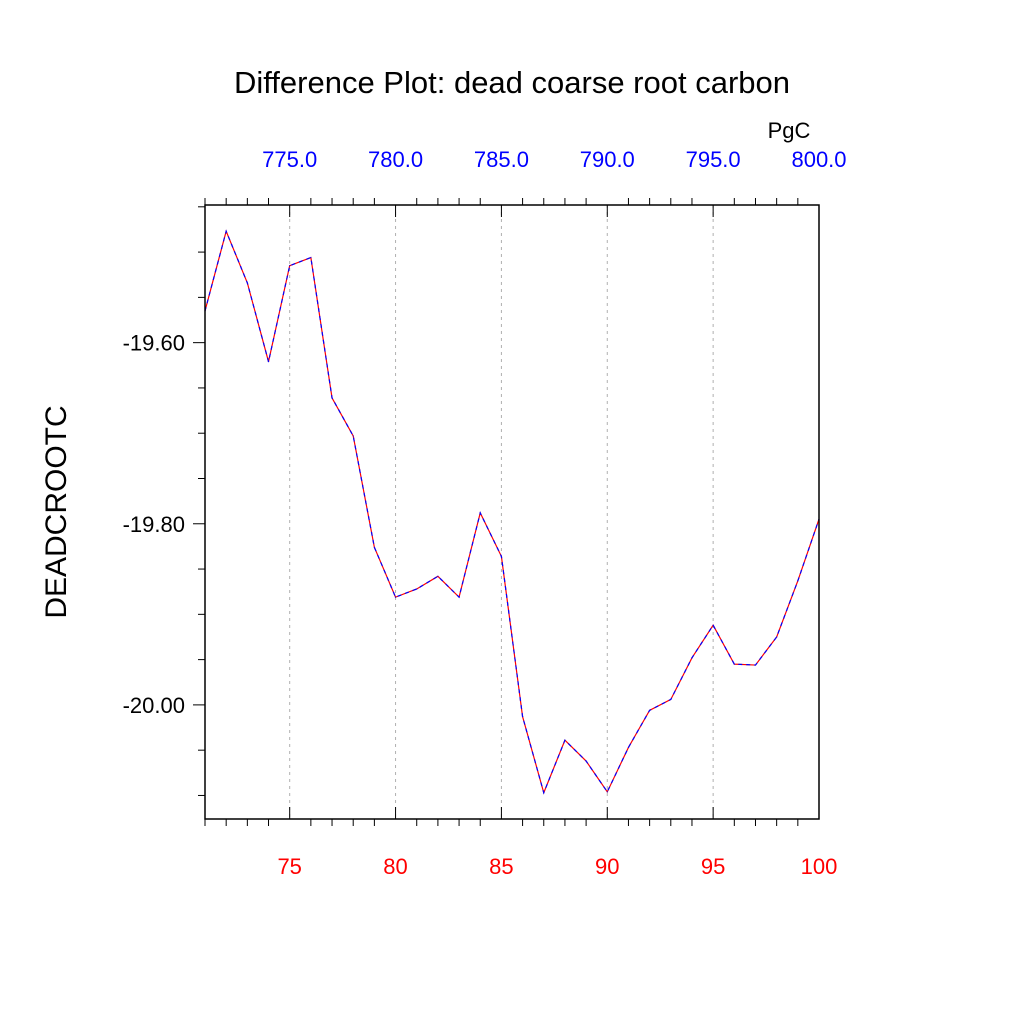 This screenshot has height=1024, width=1024. Describe the element at coordinates (607, 159) in the screenshot. I see `top-axis-tick-label: 790.0` at that location.